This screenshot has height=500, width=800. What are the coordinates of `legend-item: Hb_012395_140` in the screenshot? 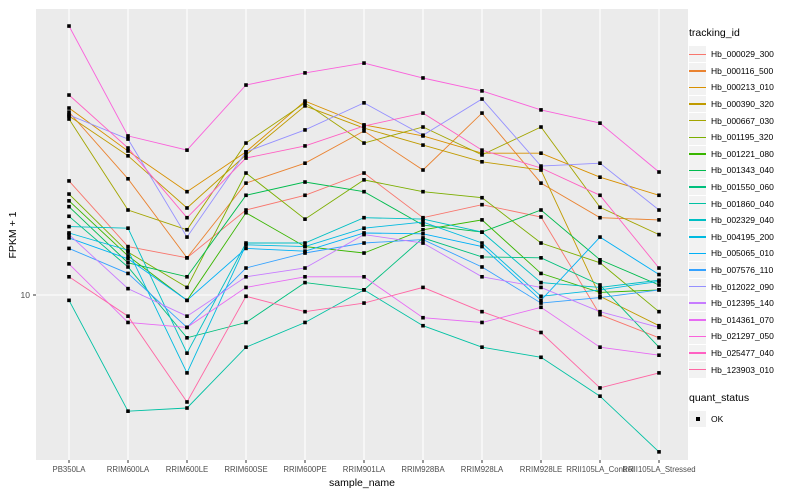 It's located at (744, 303).